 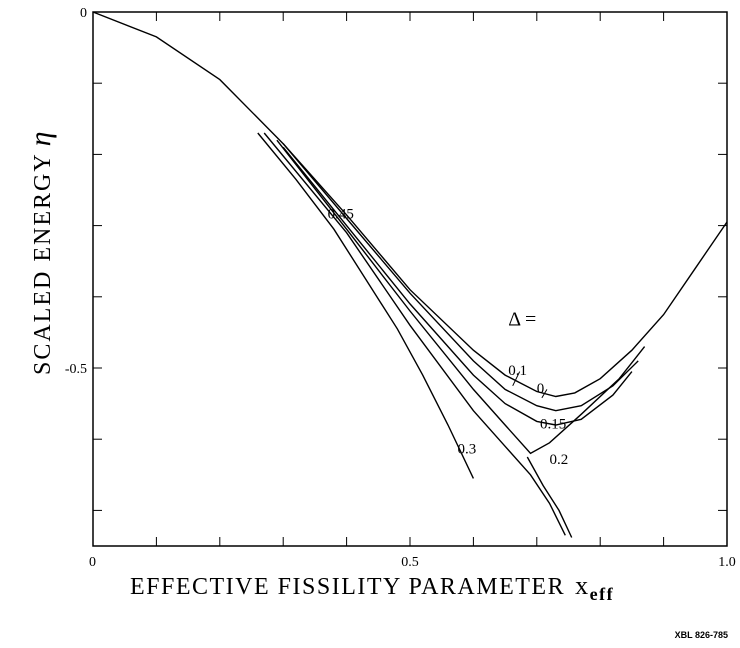 What do you see at coordinates (701, 635) in the screenshot?
I see `figure-code: XBL 826-785` at bounding box center [701, 635].